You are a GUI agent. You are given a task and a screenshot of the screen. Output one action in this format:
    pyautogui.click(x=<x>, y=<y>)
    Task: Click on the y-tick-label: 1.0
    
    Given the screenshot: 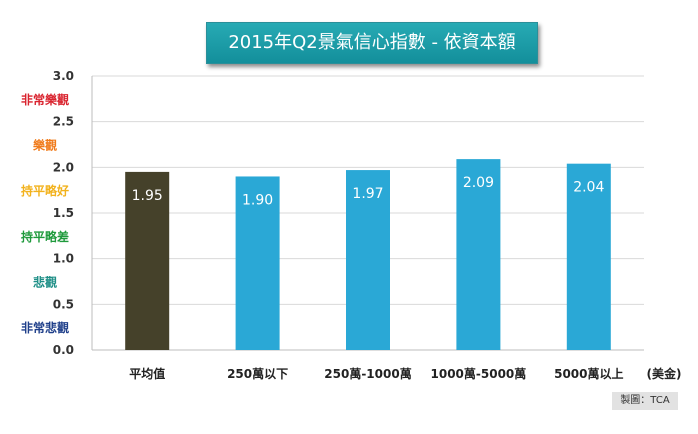 What is the action you would take?
    pyautogui.click(x=63, y=259)
    